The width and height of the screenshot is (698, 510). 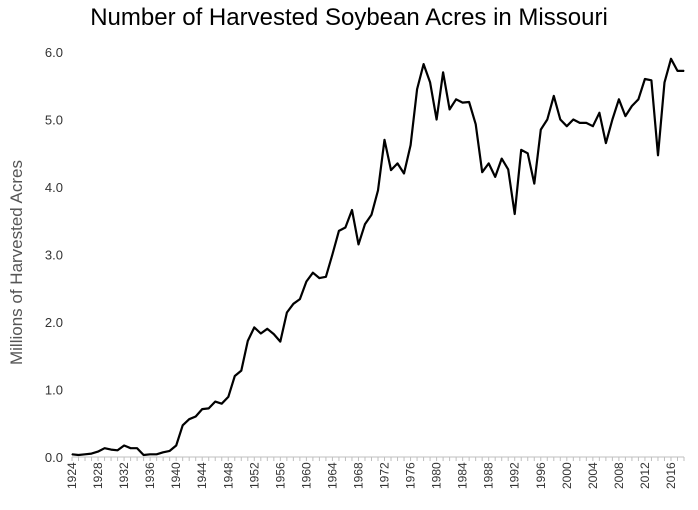 I want to click on x-tick-label: 1944, so click(x=202, y=475).